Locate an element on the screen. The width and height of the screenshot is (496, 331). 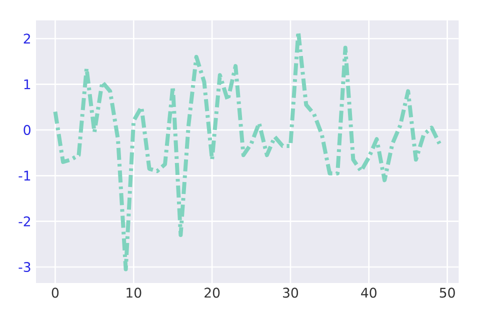
y-tick-label: -2 is located at coordinates (24, 221).